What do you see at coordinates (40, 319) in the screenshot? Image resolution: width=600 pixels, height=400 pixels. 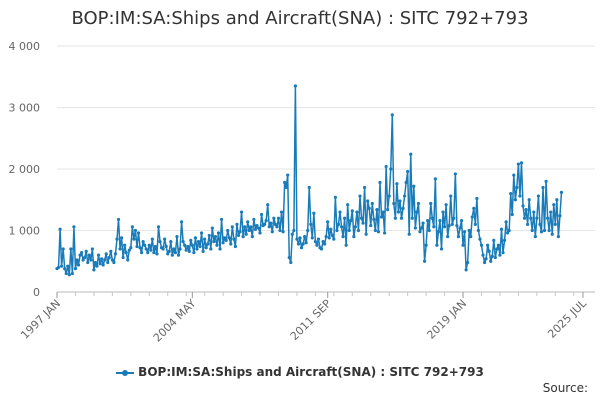 I see `x-tick-label: 1997 JAN` at bounding box center [40, 319].